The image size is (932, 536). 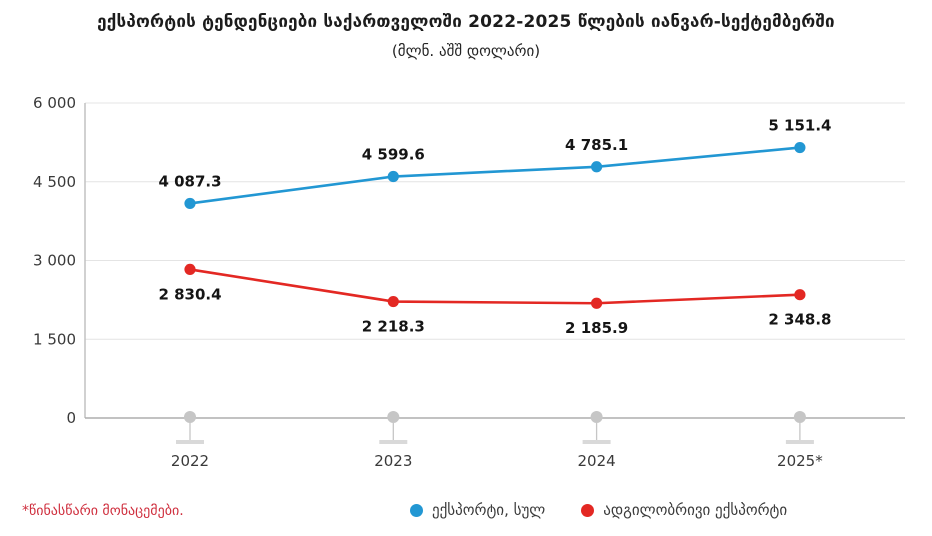 What do you see at coordinates (695, 510) in the screenshot?
I see `legend-label-domestic-exports: ადგილობრივი ექსპორტი` at bounding box center [695, 510].